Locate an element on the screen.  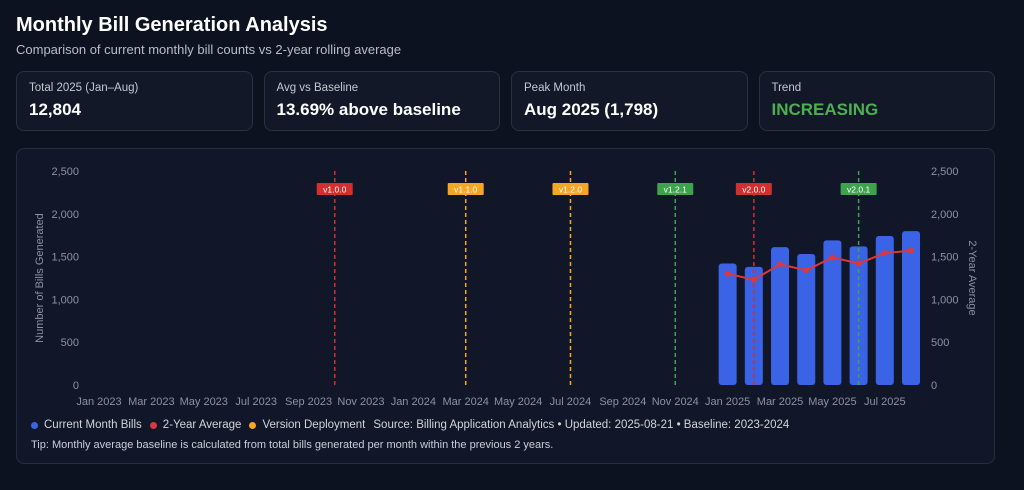
deploy-label: v1.0.0 is located at coordinates (334, 190).